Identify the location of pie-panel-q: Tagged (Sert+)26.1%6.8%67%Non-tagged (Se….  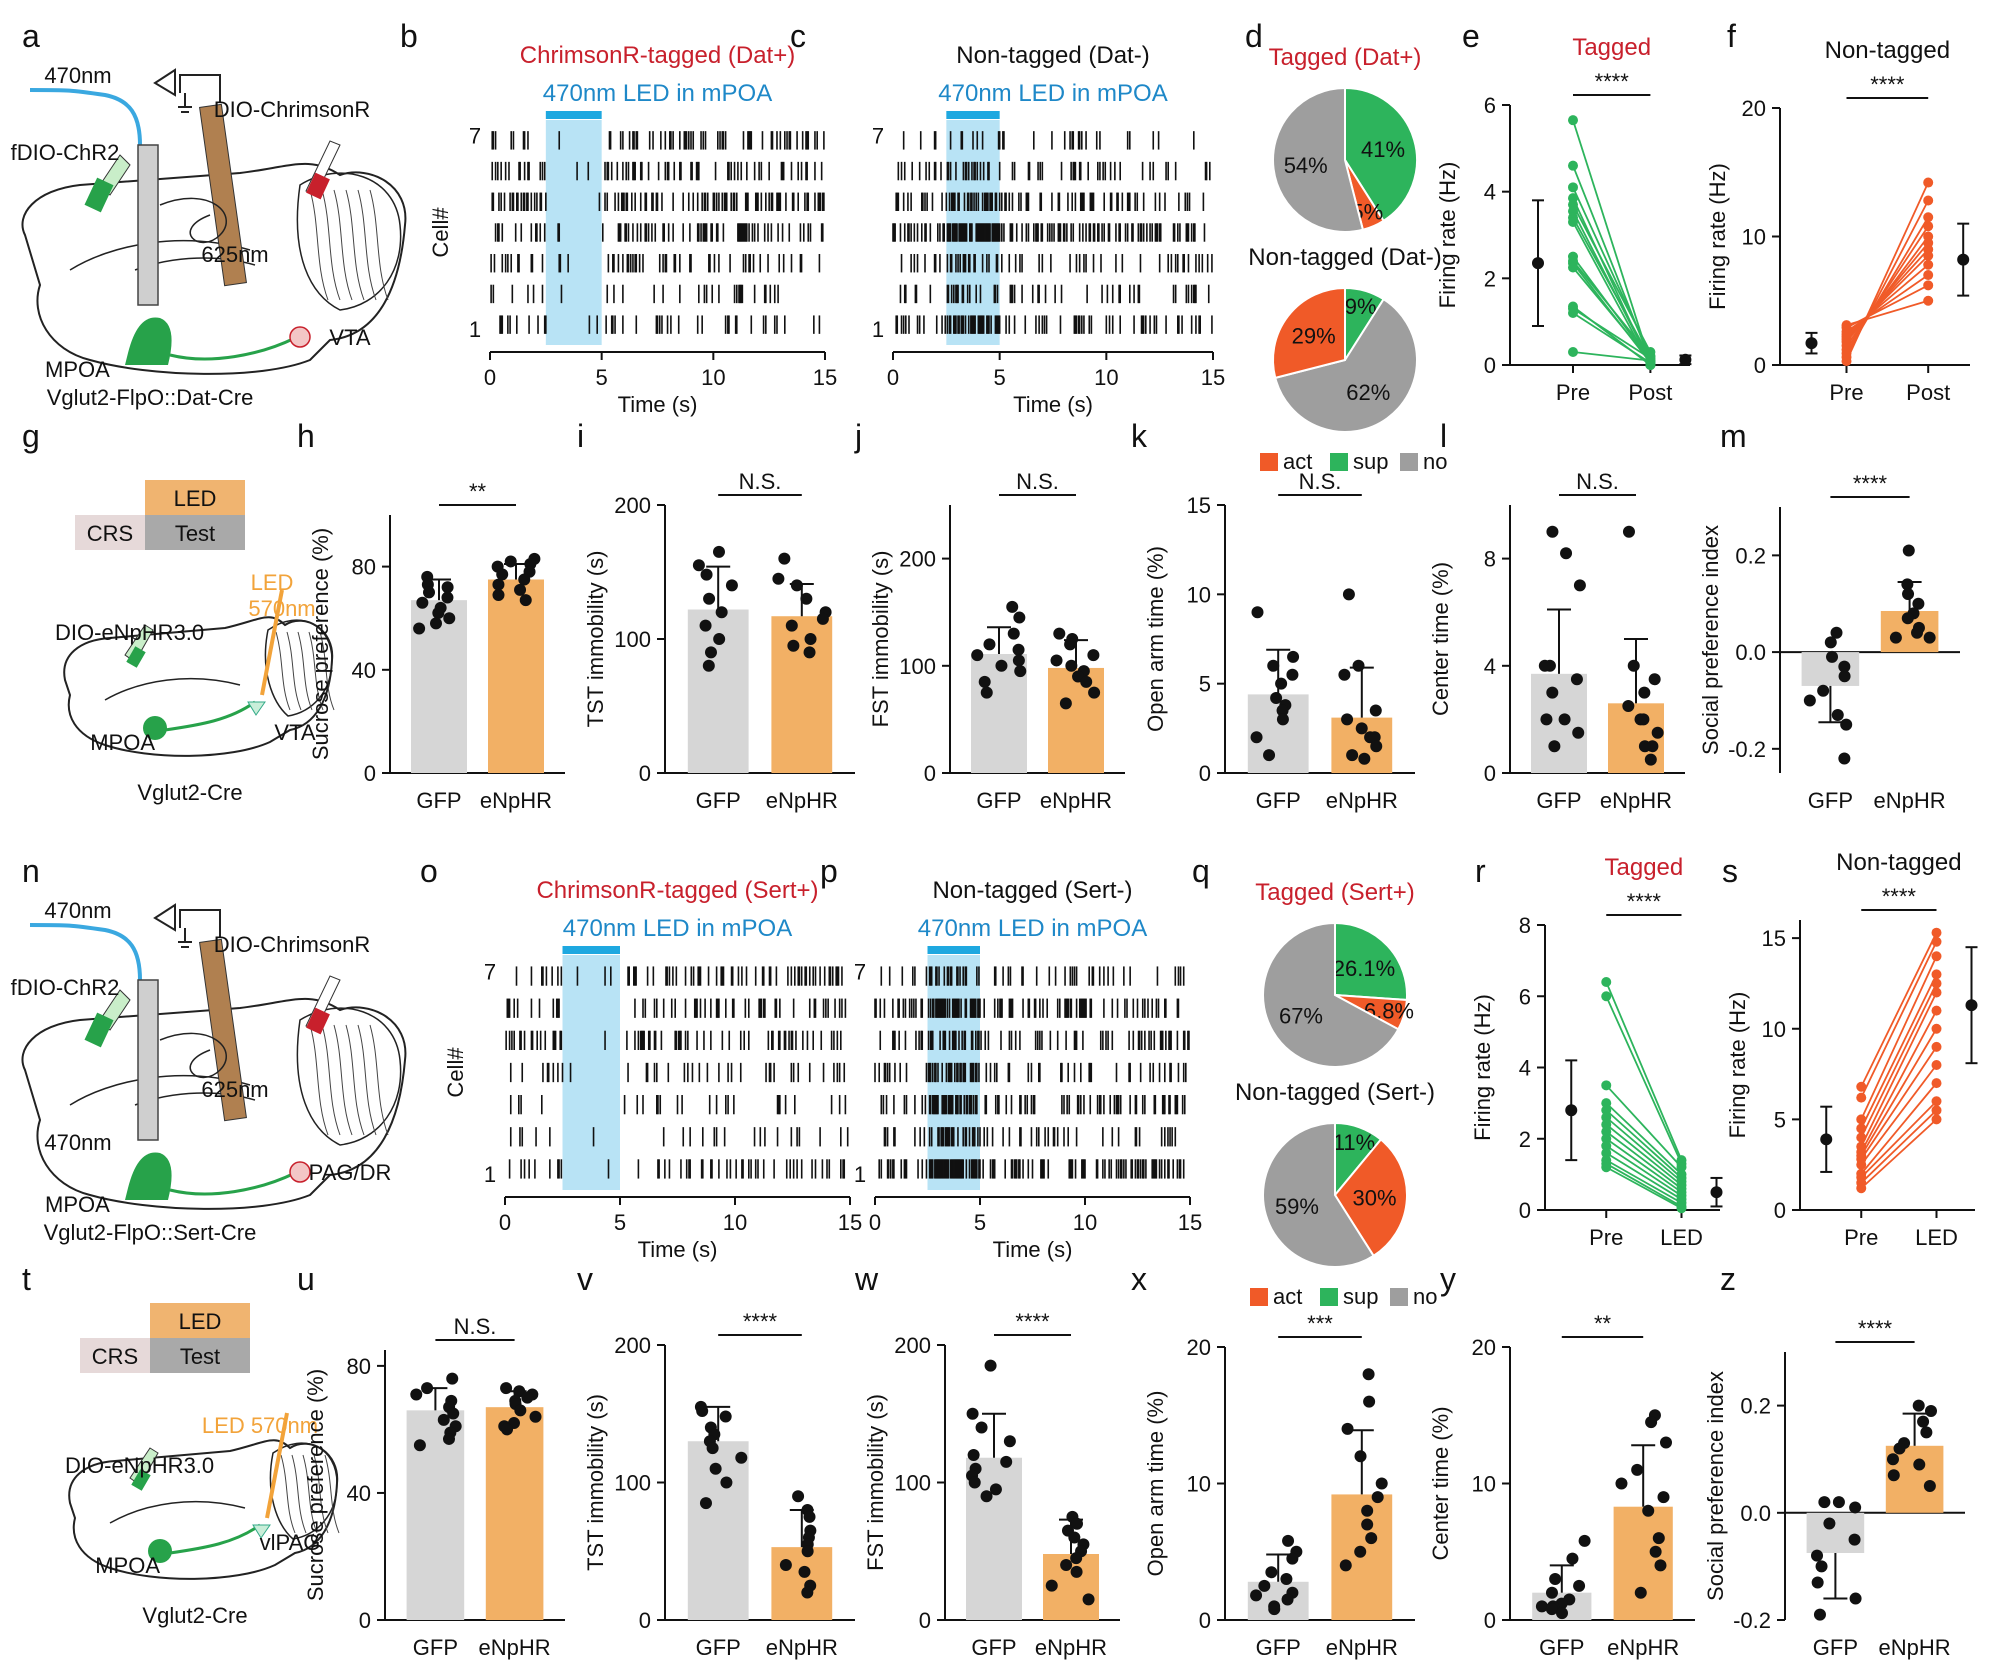
(1336, 1094).